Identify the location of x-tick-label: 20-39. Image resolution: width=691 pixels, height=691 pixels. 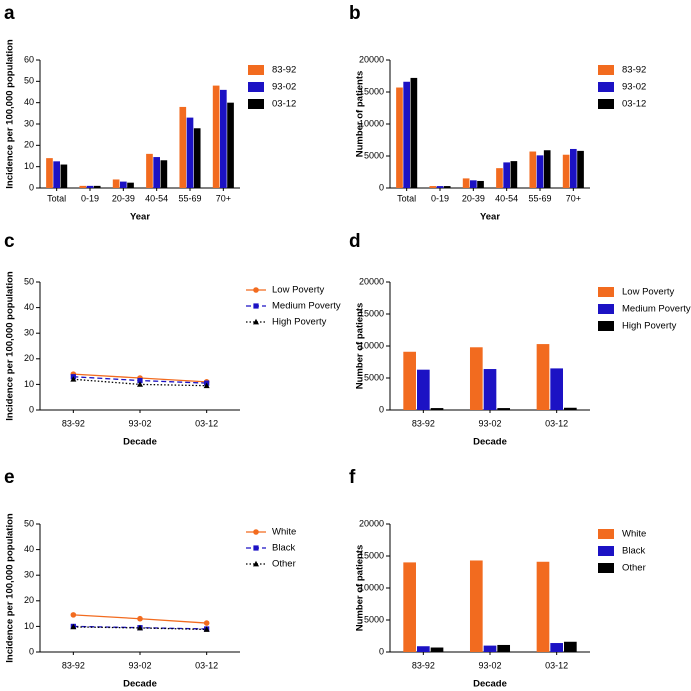
(473, 198).